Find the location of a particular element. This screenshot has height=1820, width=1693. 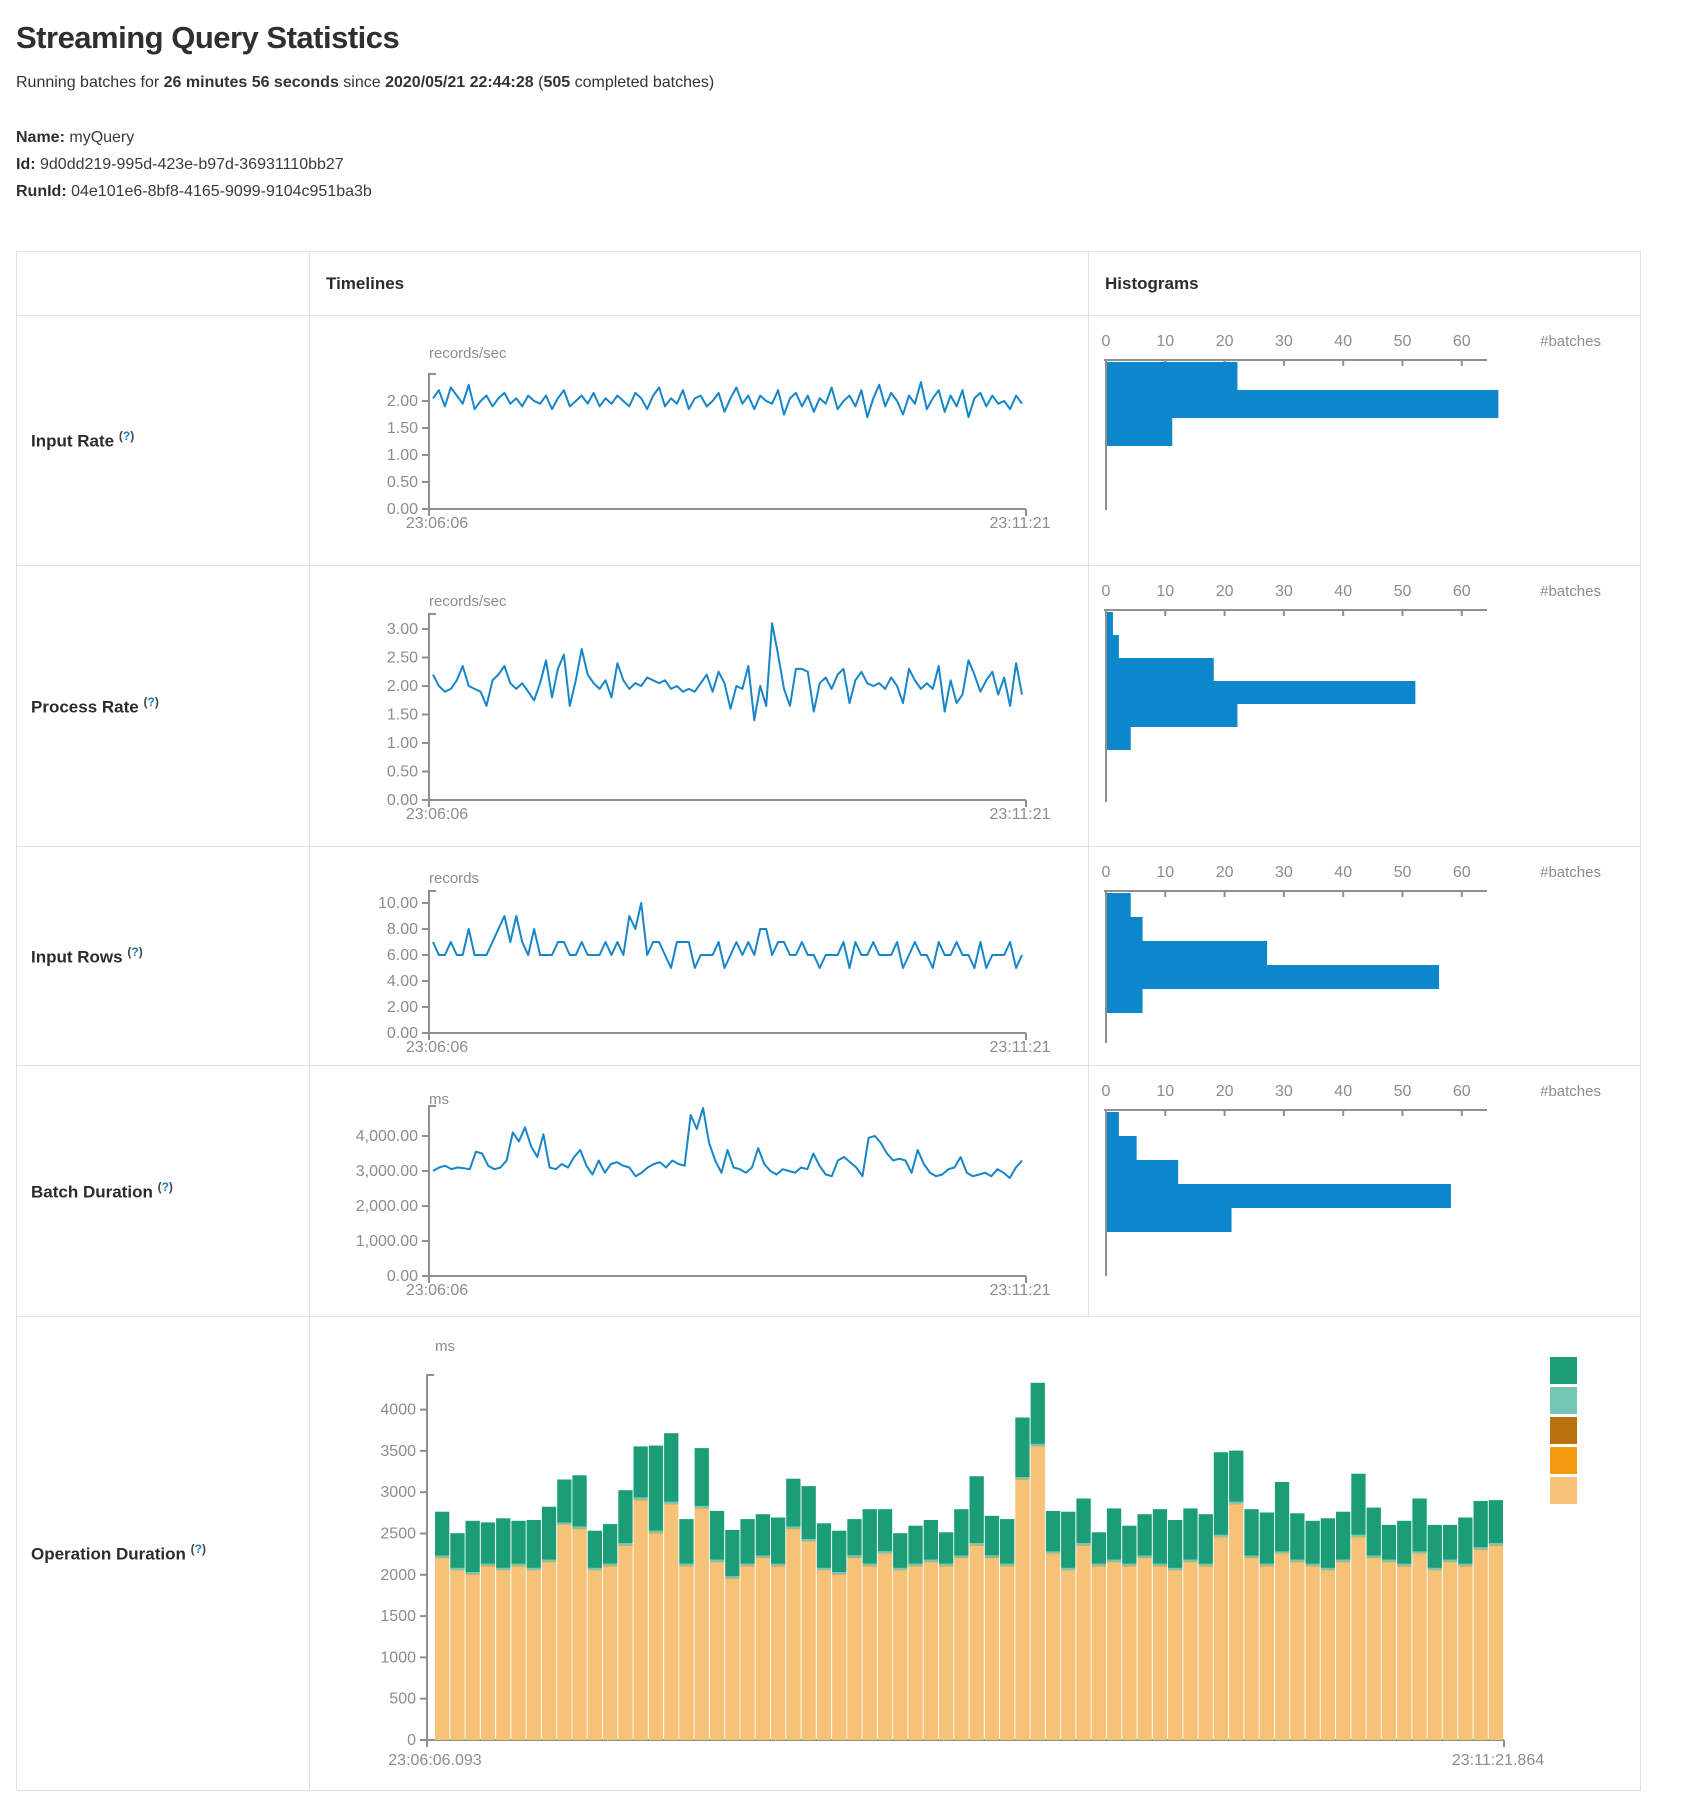

svg-text: 10.00 is located at coordinates (398, 903).